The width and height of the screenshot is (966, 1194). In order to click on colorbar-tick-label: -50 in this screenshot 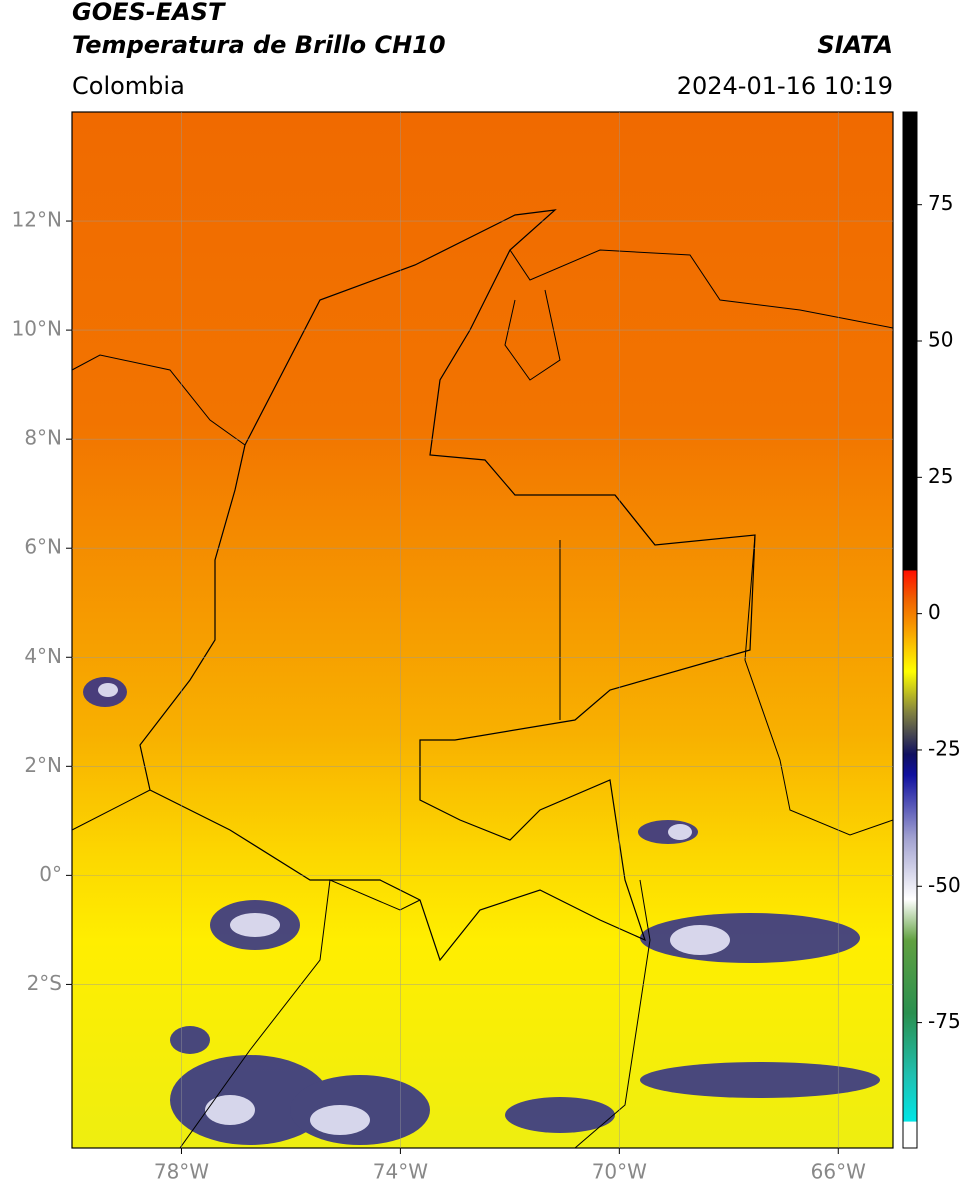, I will do `click(944, 885)`.